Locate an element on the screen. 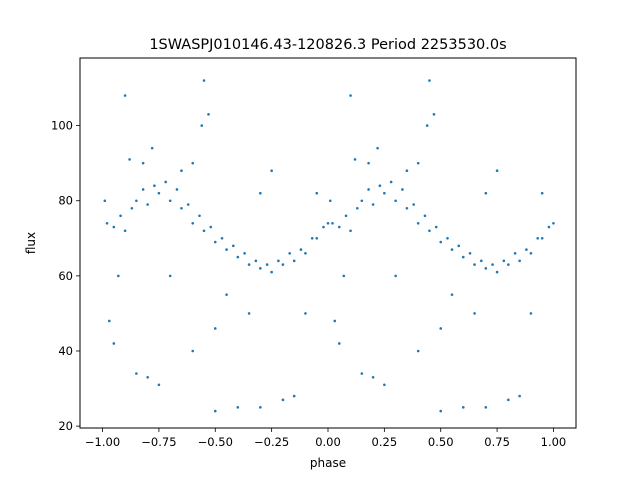 The image size is (640, 480). y-tick-label: 60 is located at coordinates (65, 276).